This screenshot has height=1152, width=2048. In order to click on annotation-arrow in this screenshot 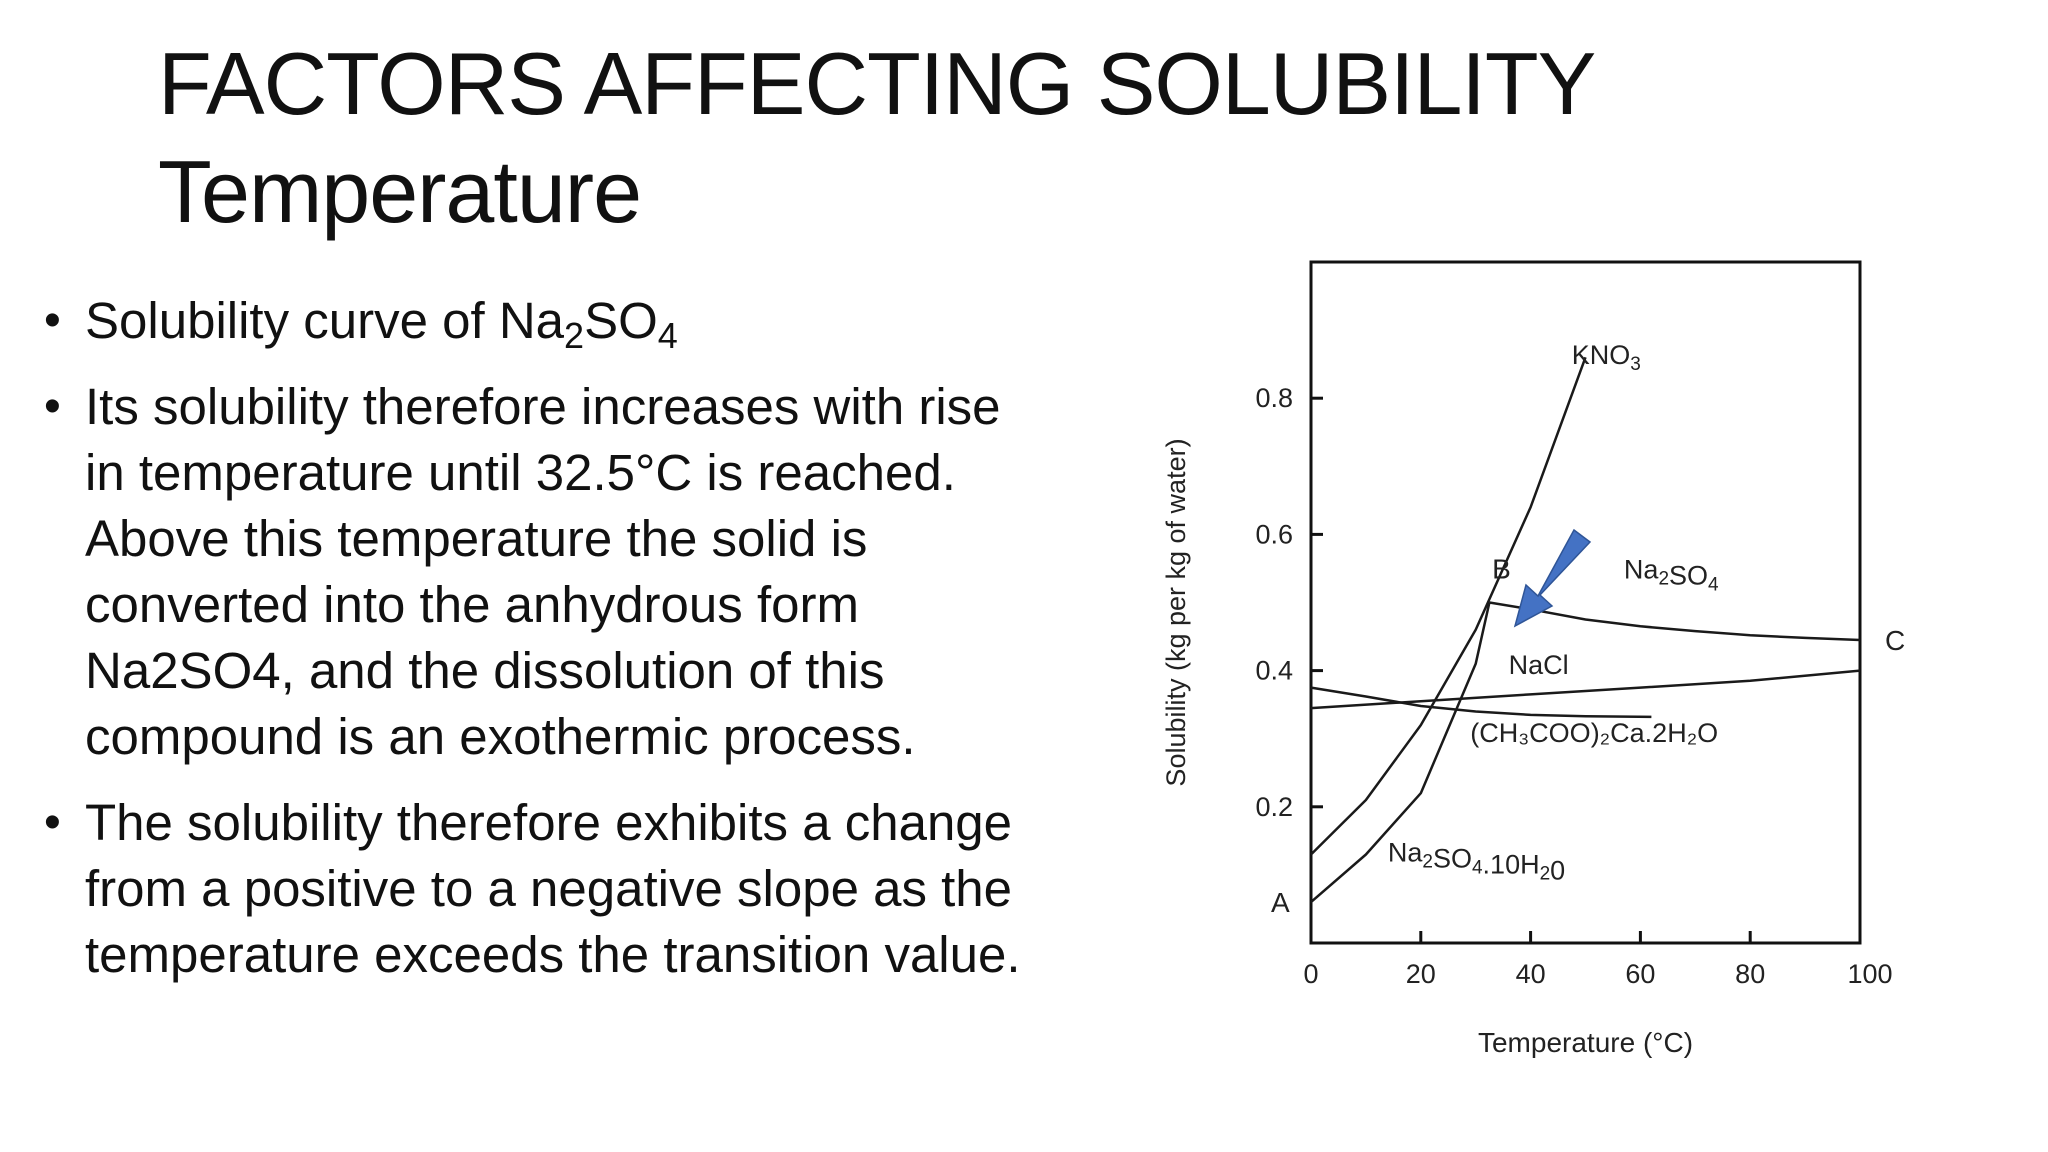, I will do `click(1552, 578)`.